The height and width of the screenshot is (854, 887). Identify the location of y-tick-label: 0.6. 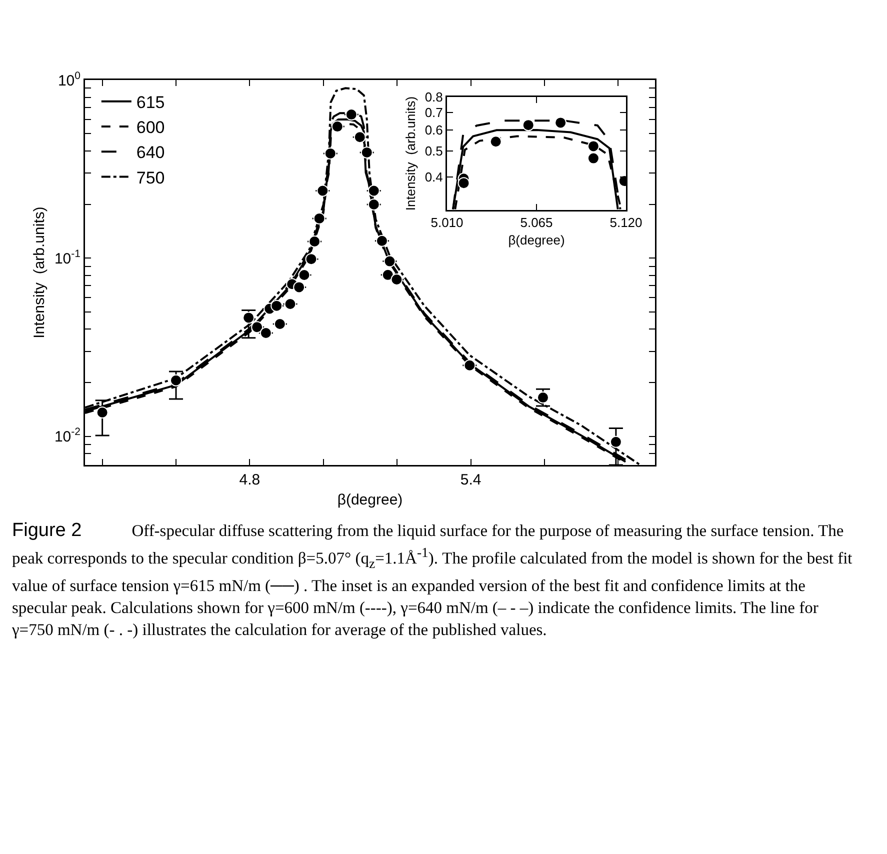
(433, 130).